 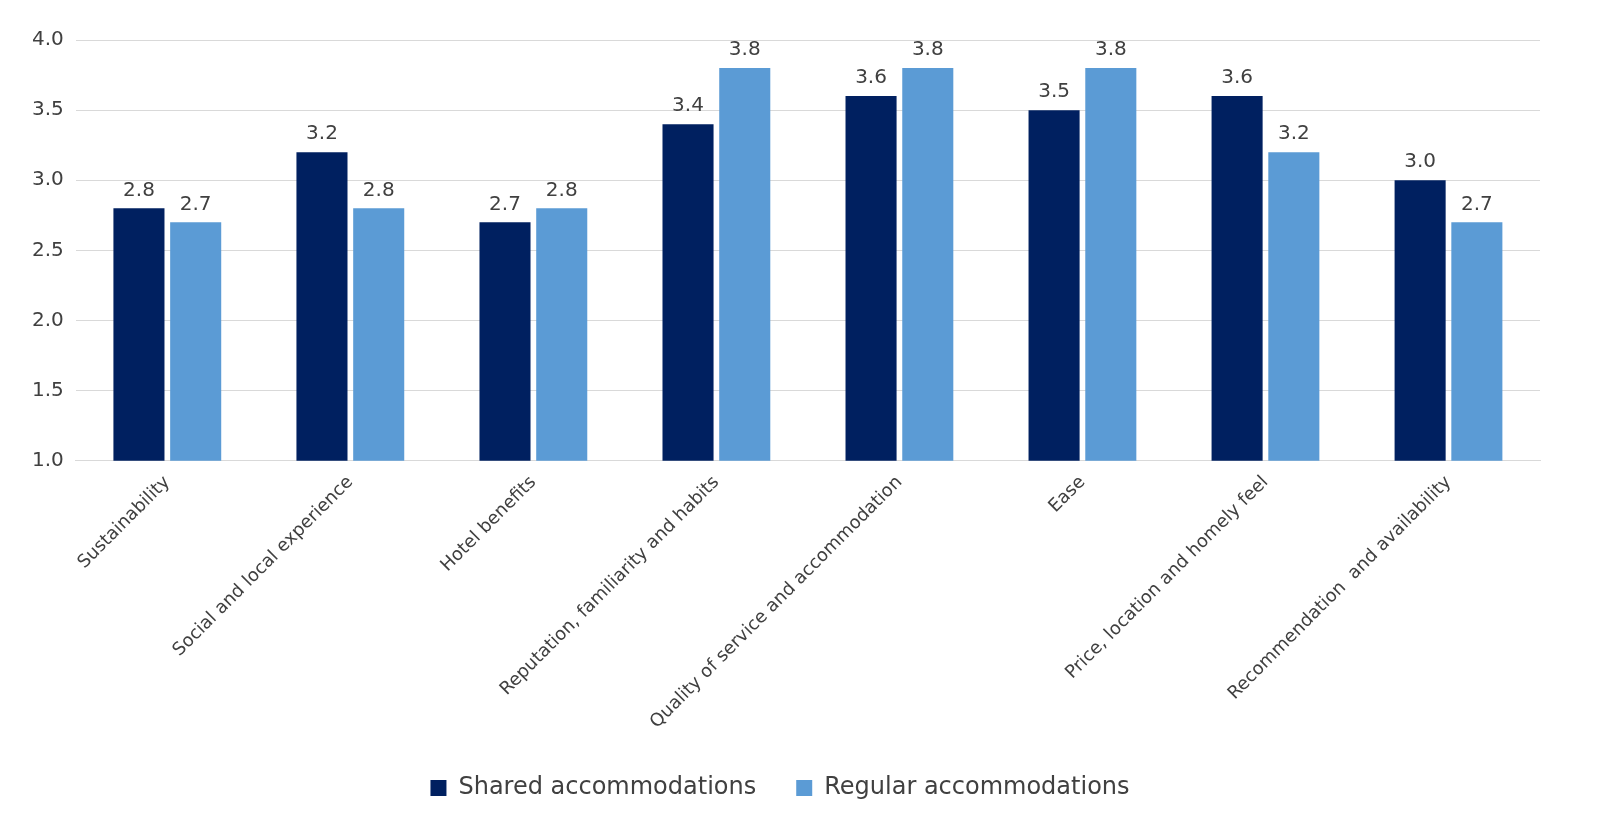 I want to click on legend-label: Regular accommodations, so click(x=977, y=786).